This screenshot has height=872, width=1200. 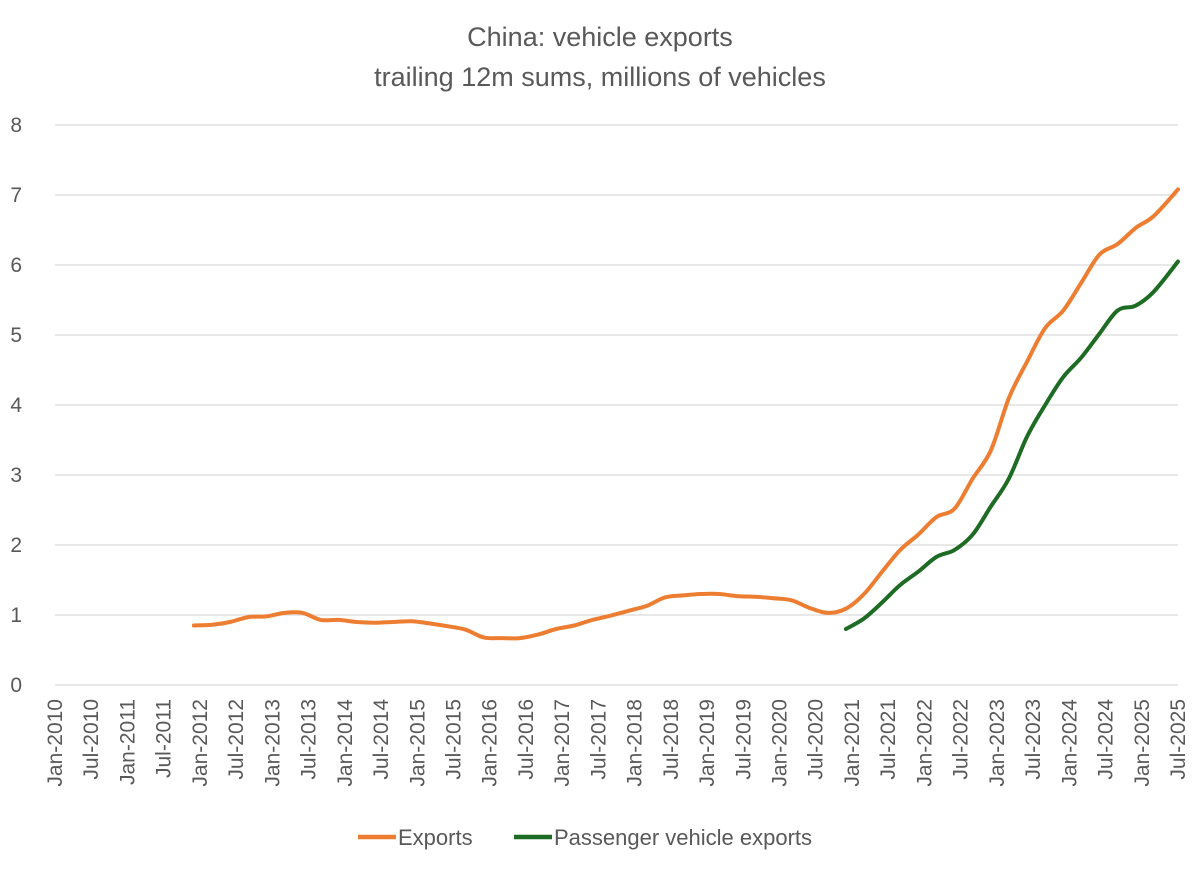 What do you see at coordinates (1142, 743) in the screenshot?
I see `x-tick-label: Jan-2025` at bounding box center [1142, 743].